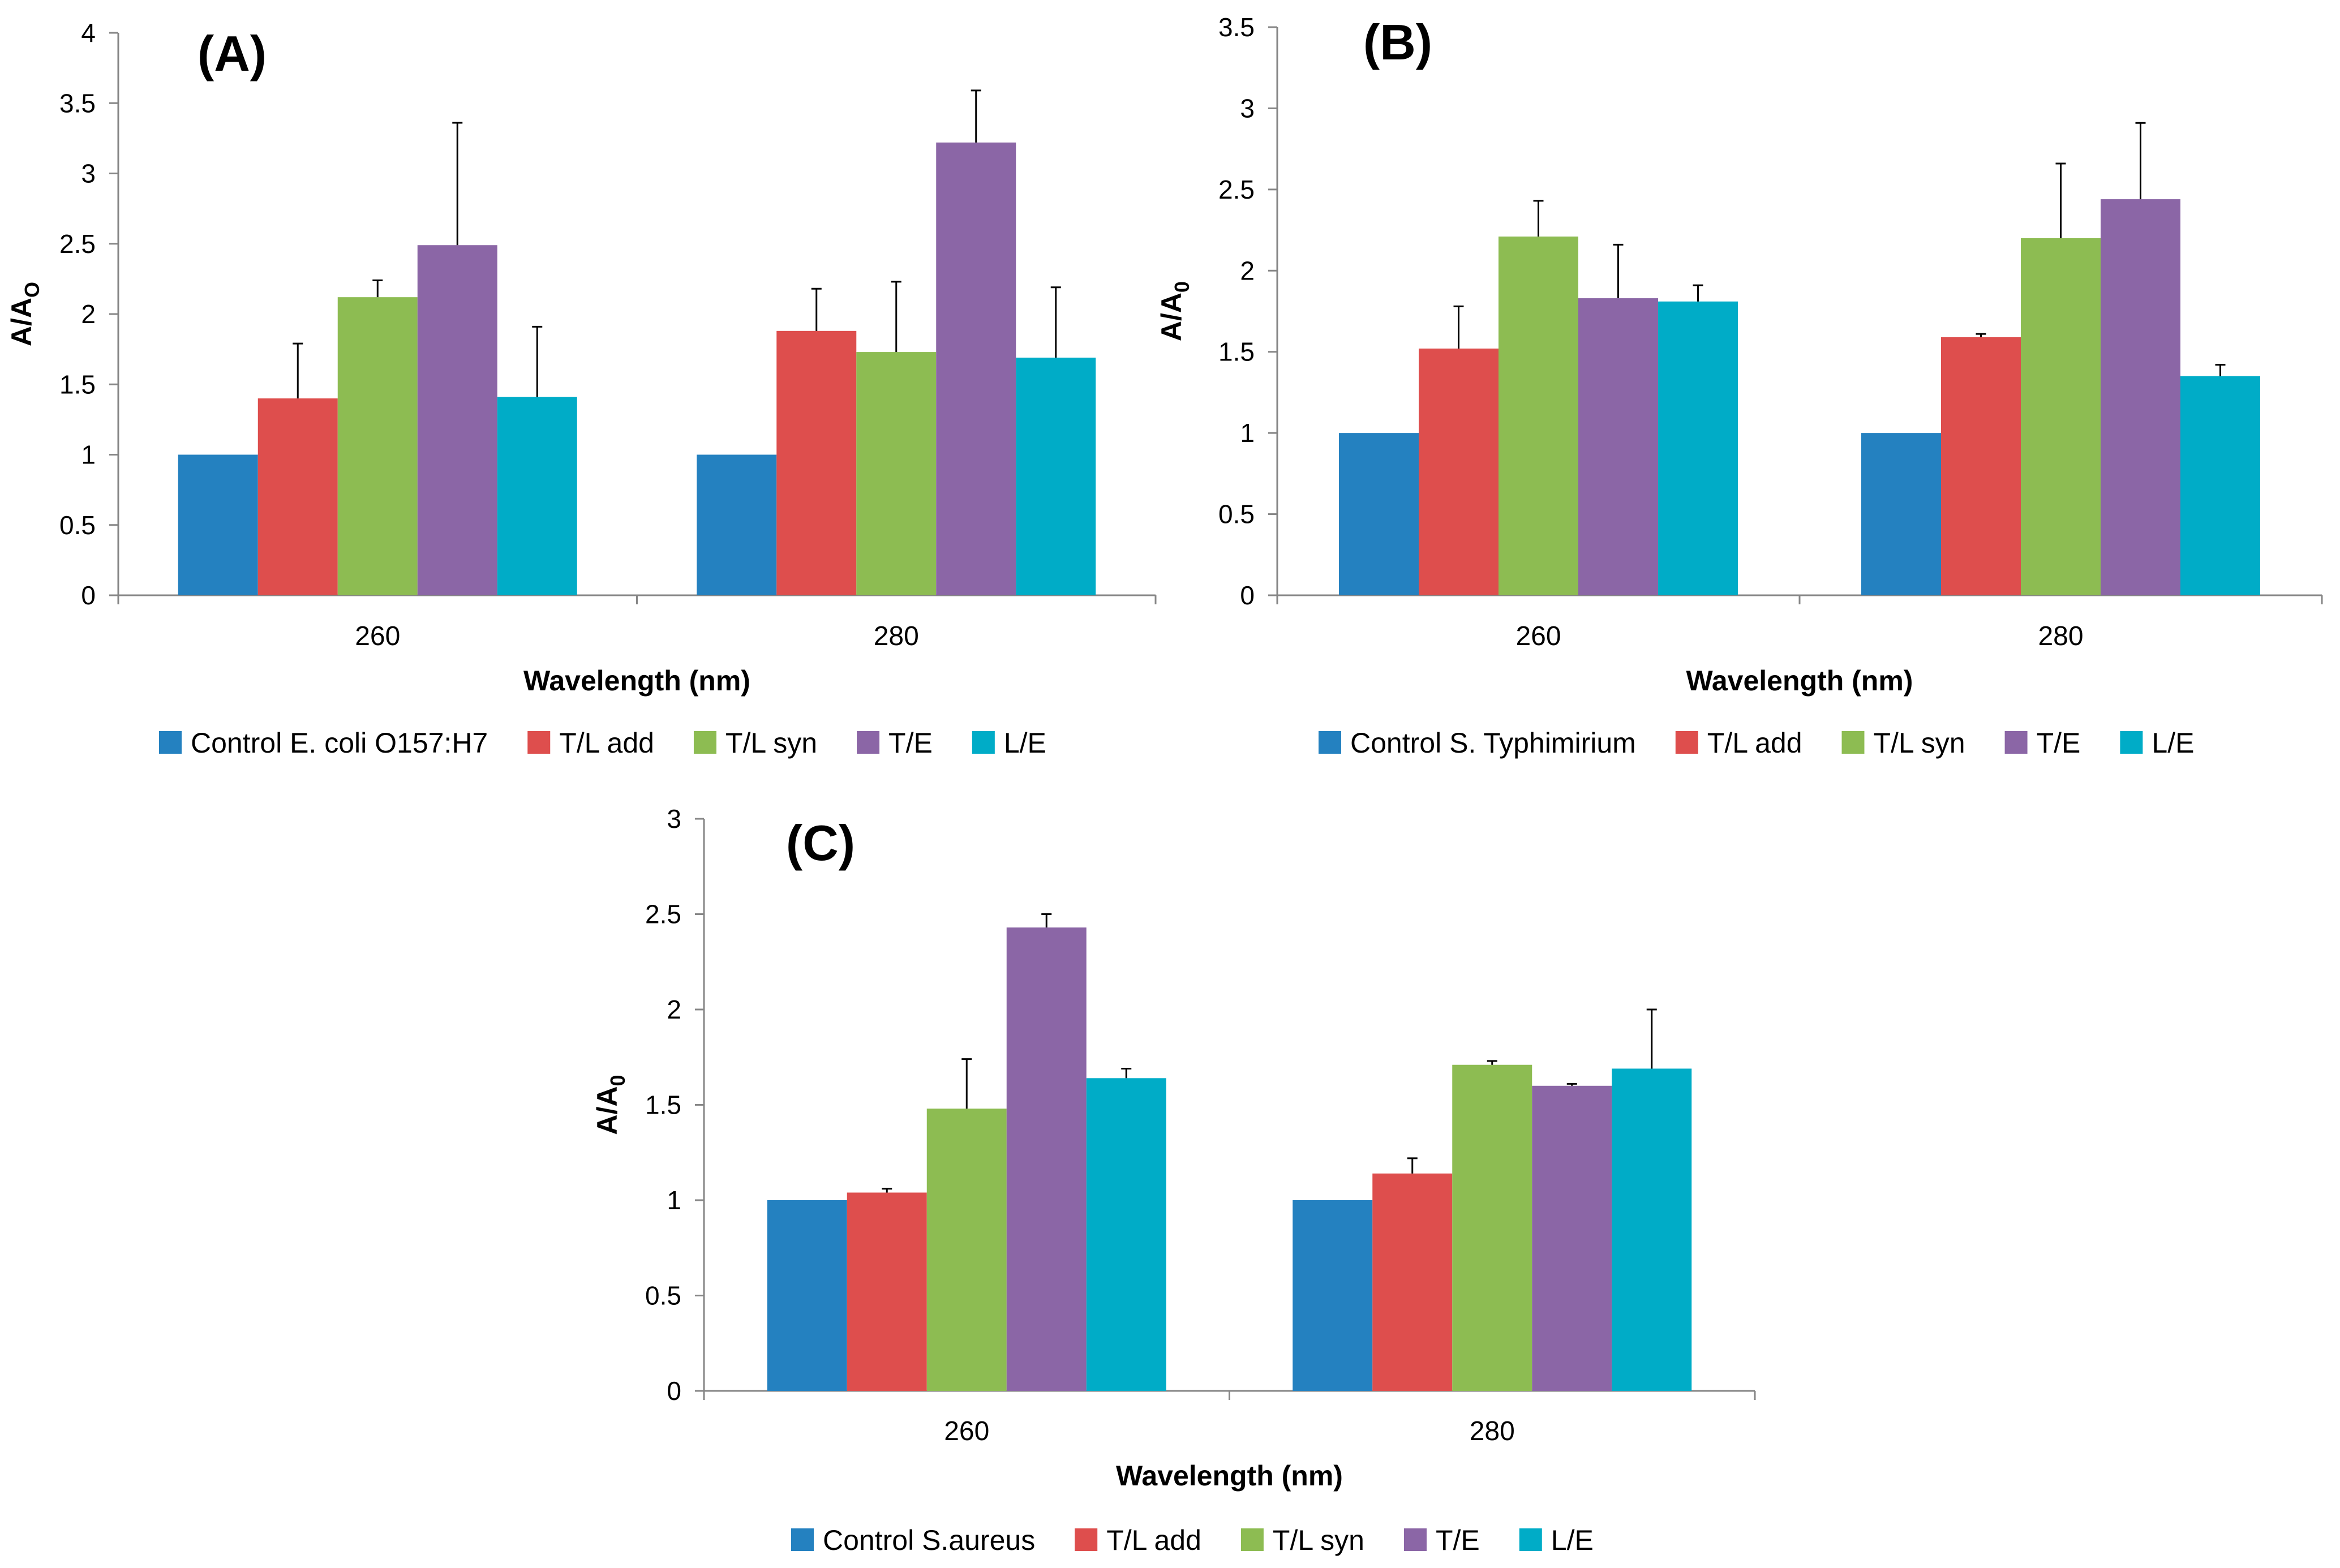 The height and width of the screenshot is (1568, 2340). I want to click on y-axis-title: A/AO, so click(25, 314).